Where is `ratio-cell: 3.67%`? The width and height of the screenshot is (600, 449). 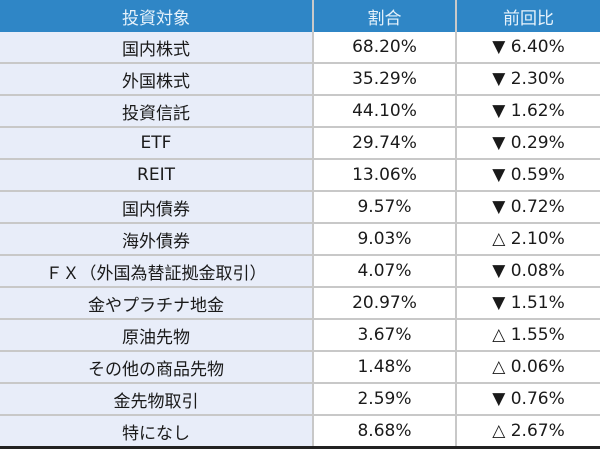 ratio-cell: 3.67% is located at coordinates (385, 335).